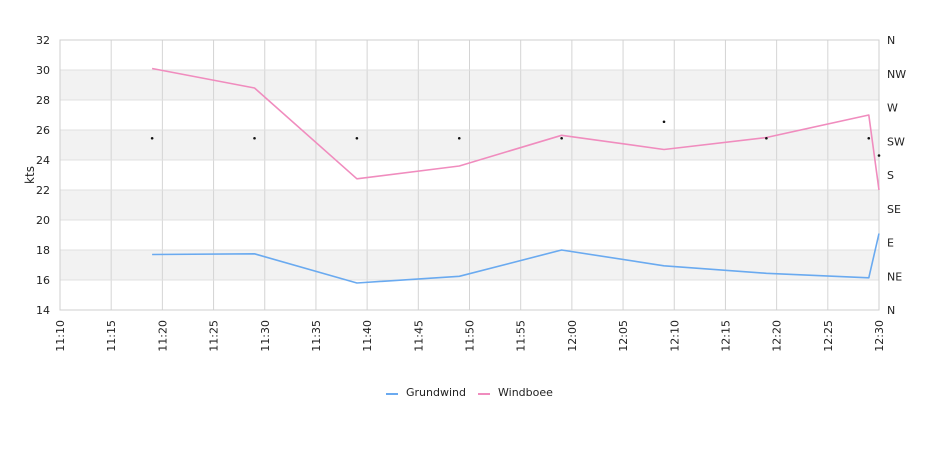 This screenshot has width=940, height=450. What do you see at coordinates (516, 258) in the screenshot?
I see `series-line-grundwind` at bounding box center [516, 258].